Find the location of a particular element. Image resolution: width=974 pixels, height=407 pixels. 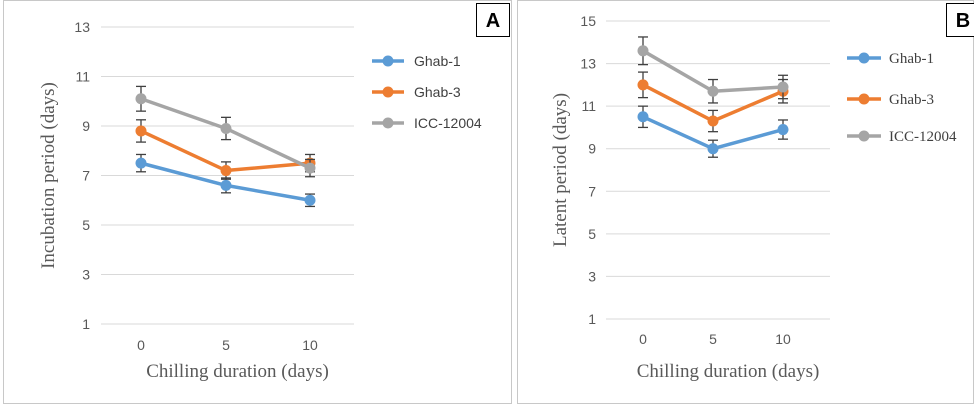

y-axis-title: Latent period (days) is located at coordinates (560, 170).